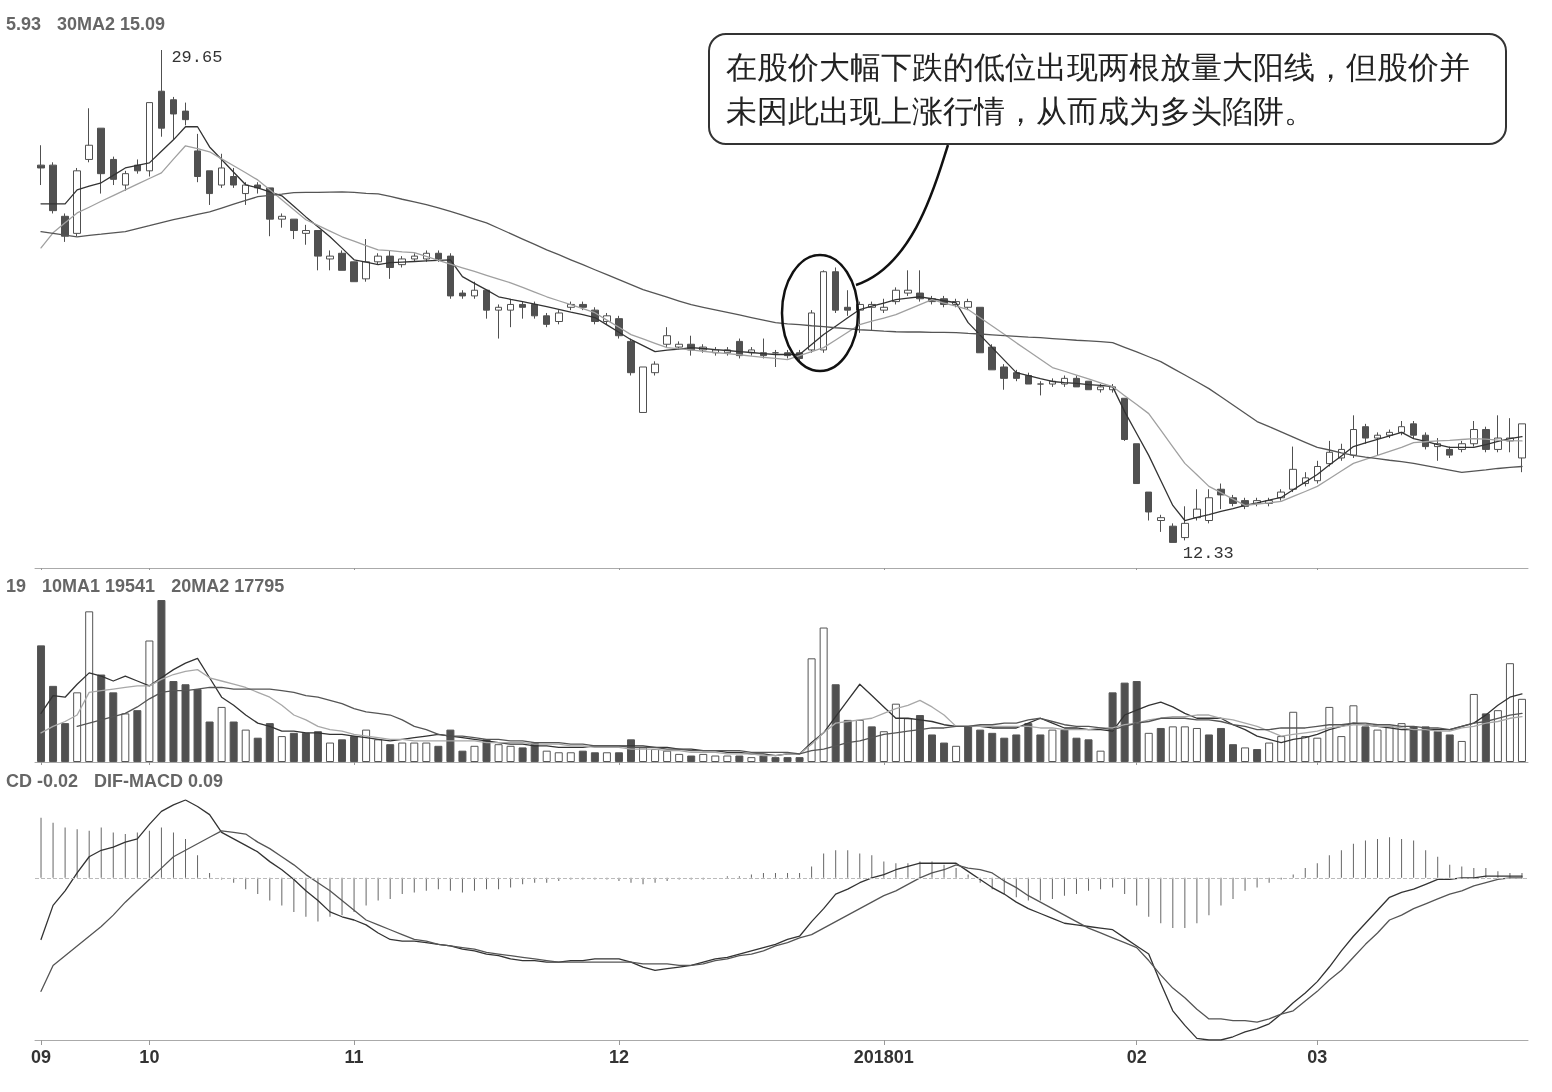  What do you see at coordinates (1317, 1057) in the screenshot?
I see `x-tick-label: 03` at bounding box center [1317, 1057].